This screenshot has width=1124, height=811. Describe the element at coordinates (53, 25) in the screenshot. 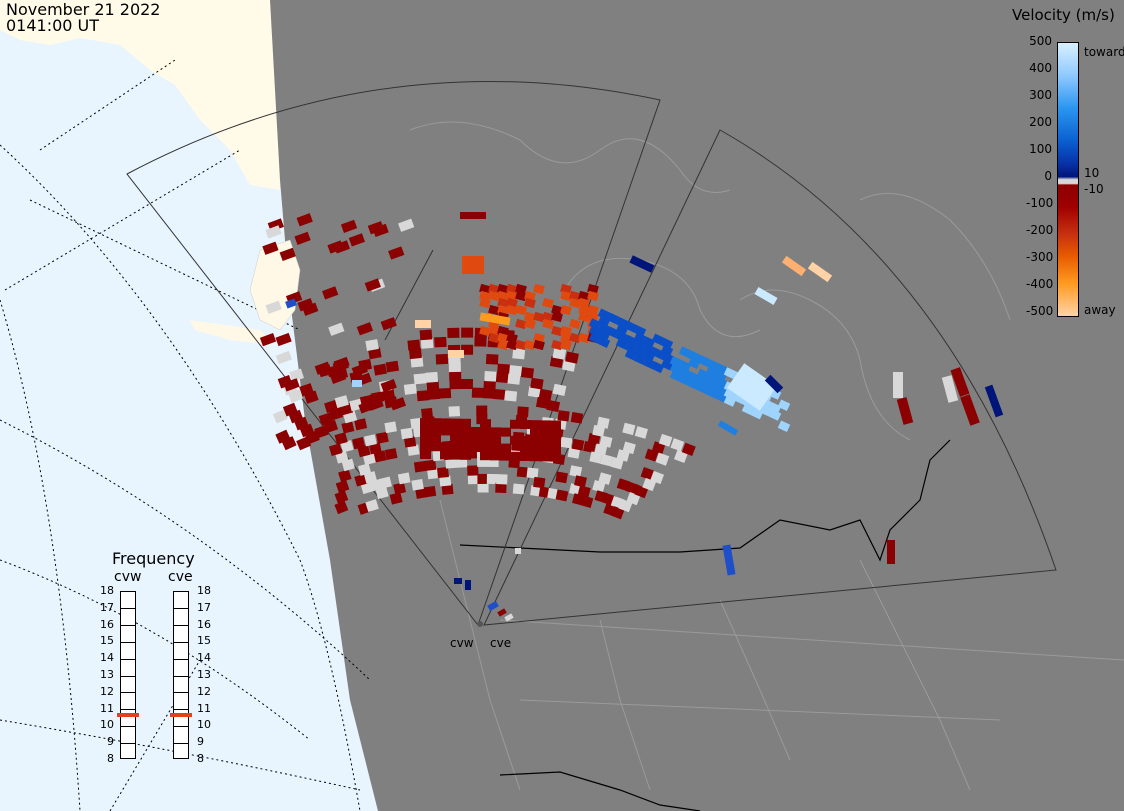

I see `time-label: 0141:00 UT` at that location.